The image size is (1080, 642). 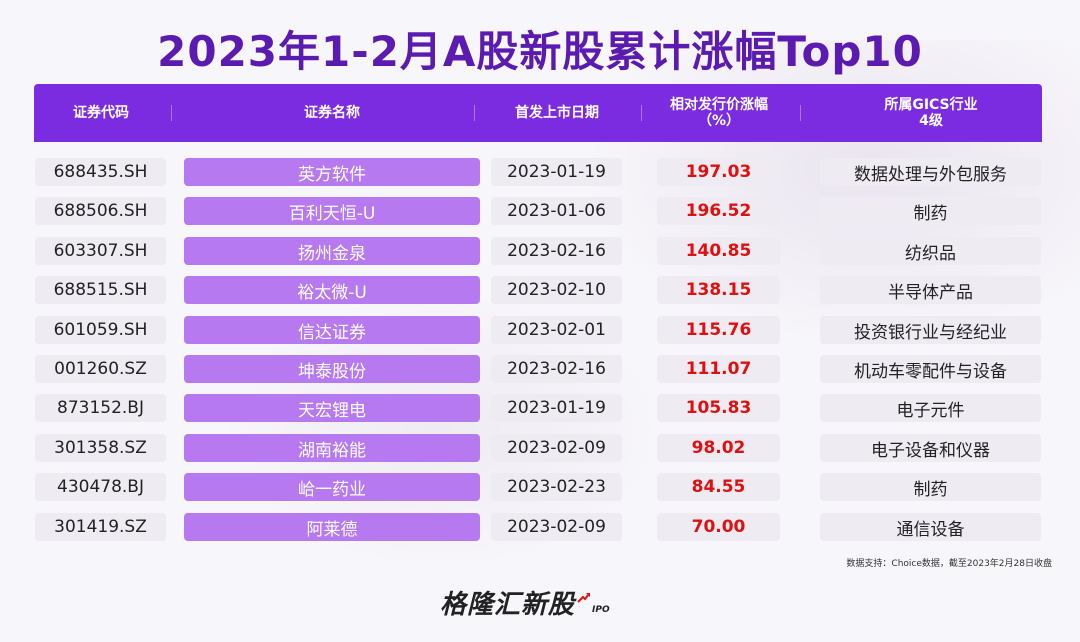 I want to click on row-10-code-cell: 301419.SZ, so click(x=100, y=527).